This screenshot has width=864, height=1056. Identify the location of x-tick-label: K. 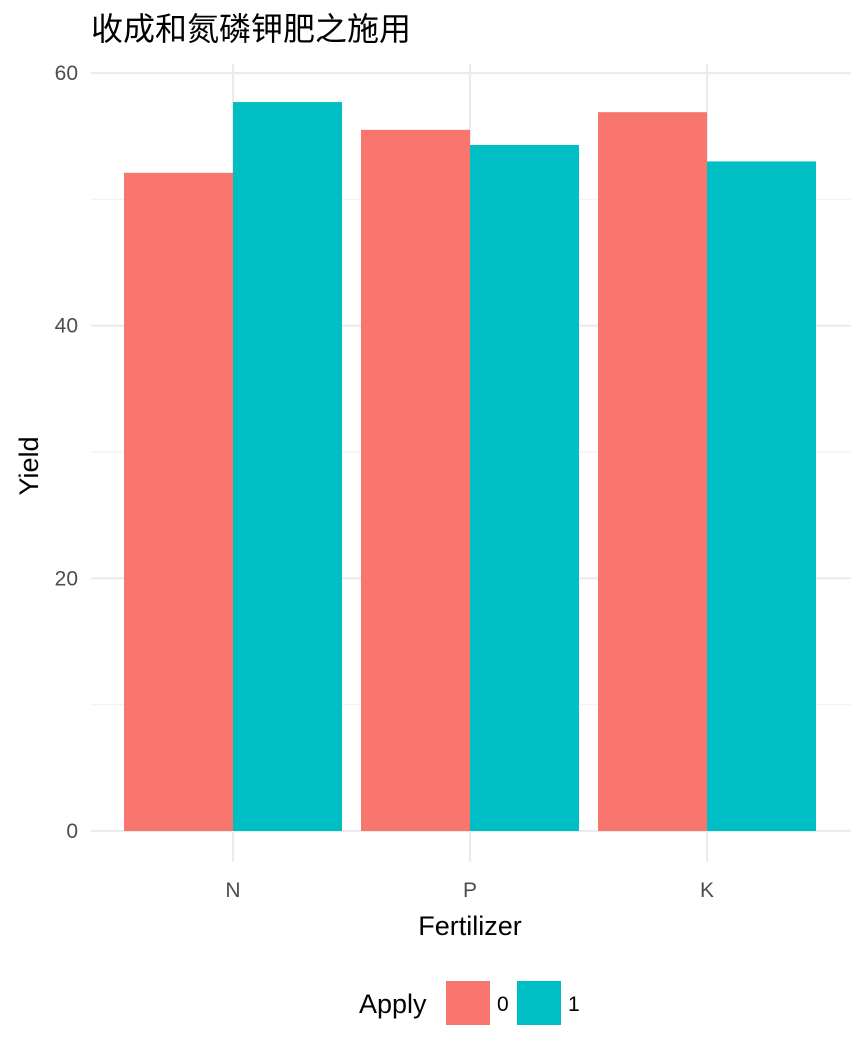
(707, 890).